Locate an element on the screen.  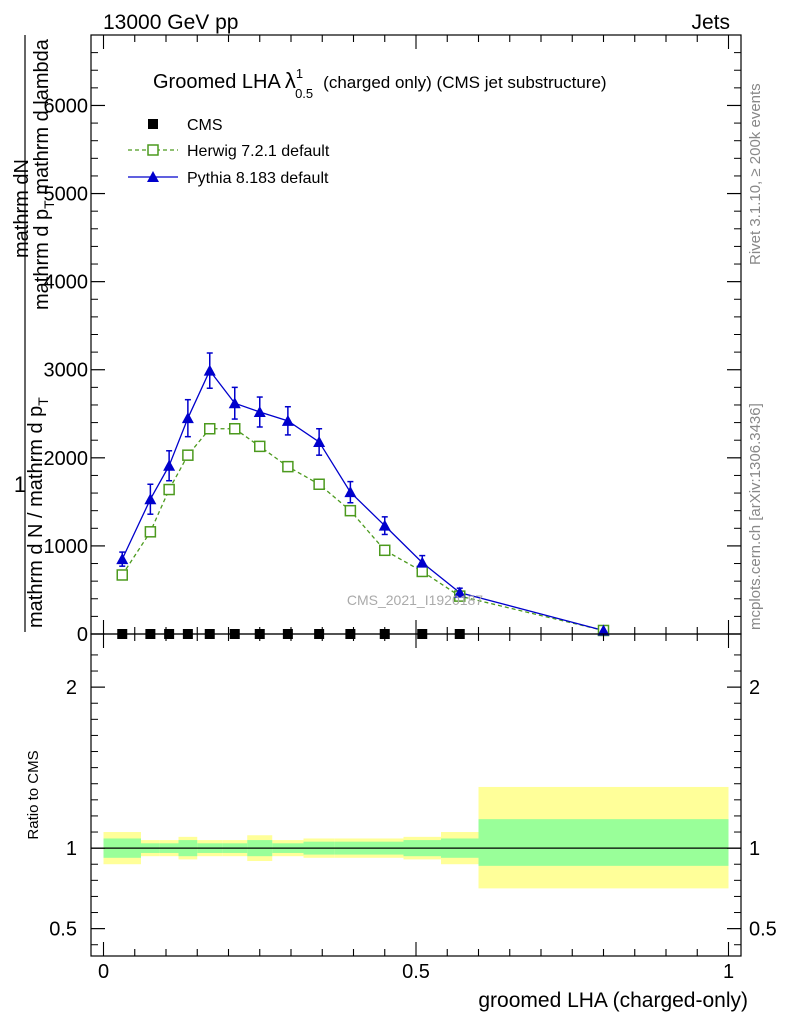
legend-label-herwig: Herwig 7.2.1 default is located at coordinates (258, 151).